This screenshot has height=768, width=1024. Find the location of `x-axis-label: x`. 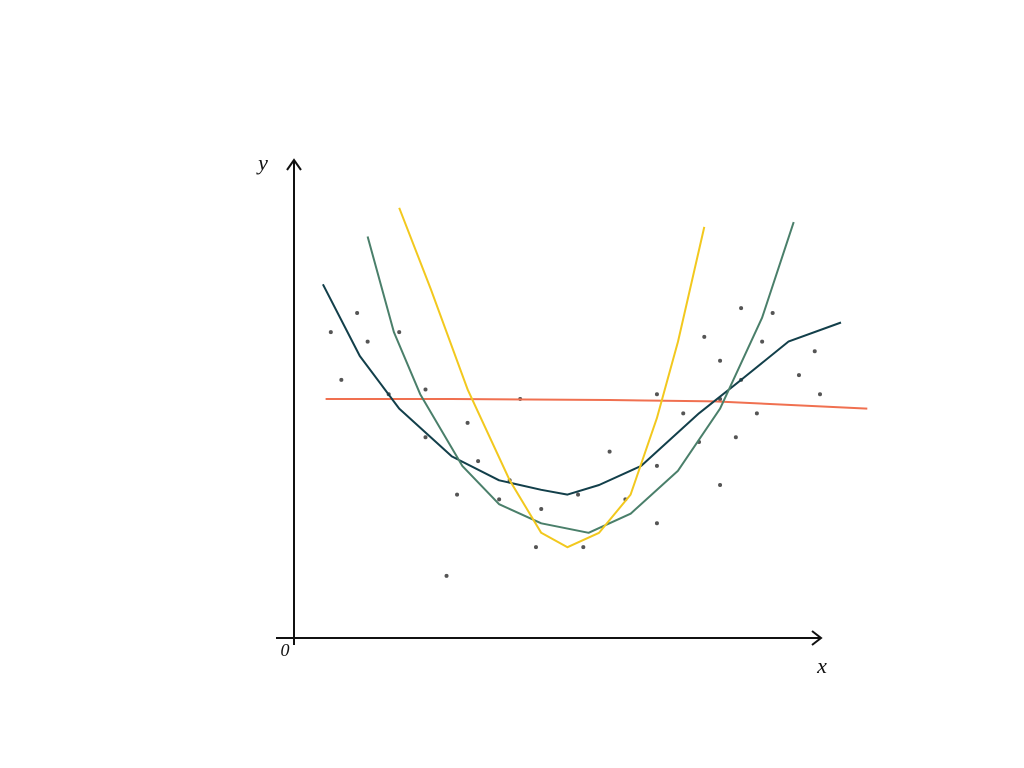

x-axis-label: x is located at coordinates (821, 665).